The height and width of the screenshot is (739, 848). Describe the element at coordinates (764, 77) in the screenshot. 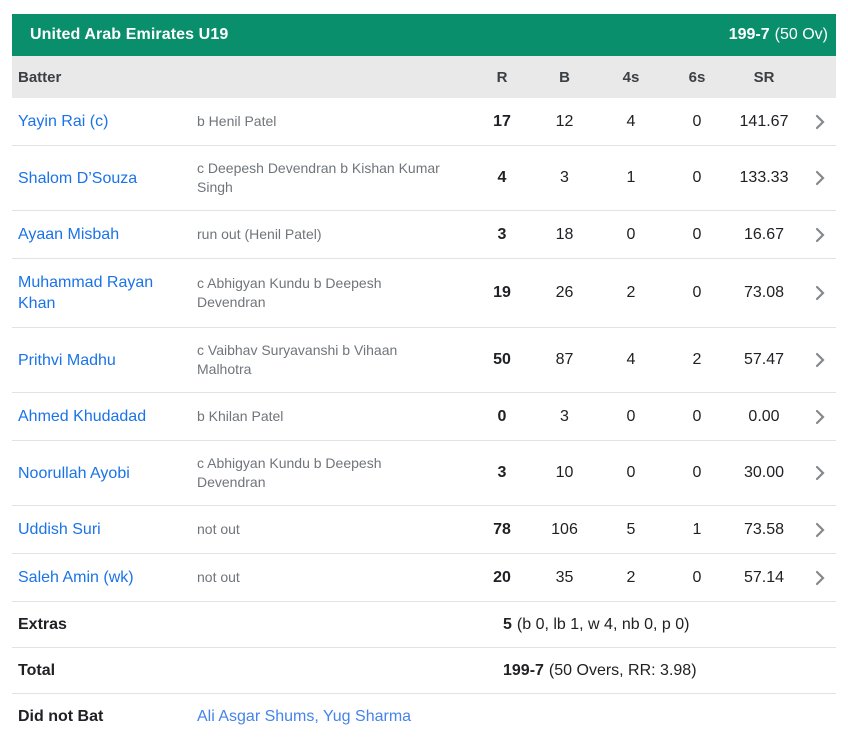

I see `column-header-strike-rate: SR` at that location.